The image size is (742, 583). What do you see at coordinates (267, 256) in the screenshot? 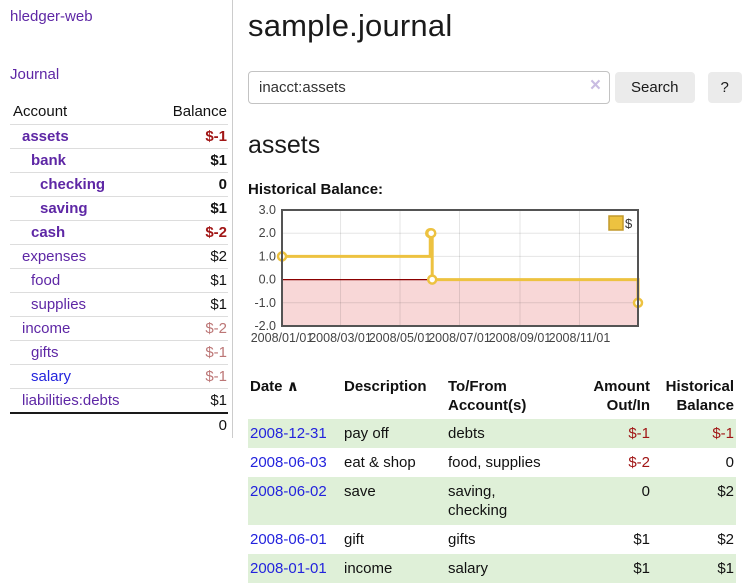
I see `y-axis-tick-label: 1.0` at bounding box center [267, 256].